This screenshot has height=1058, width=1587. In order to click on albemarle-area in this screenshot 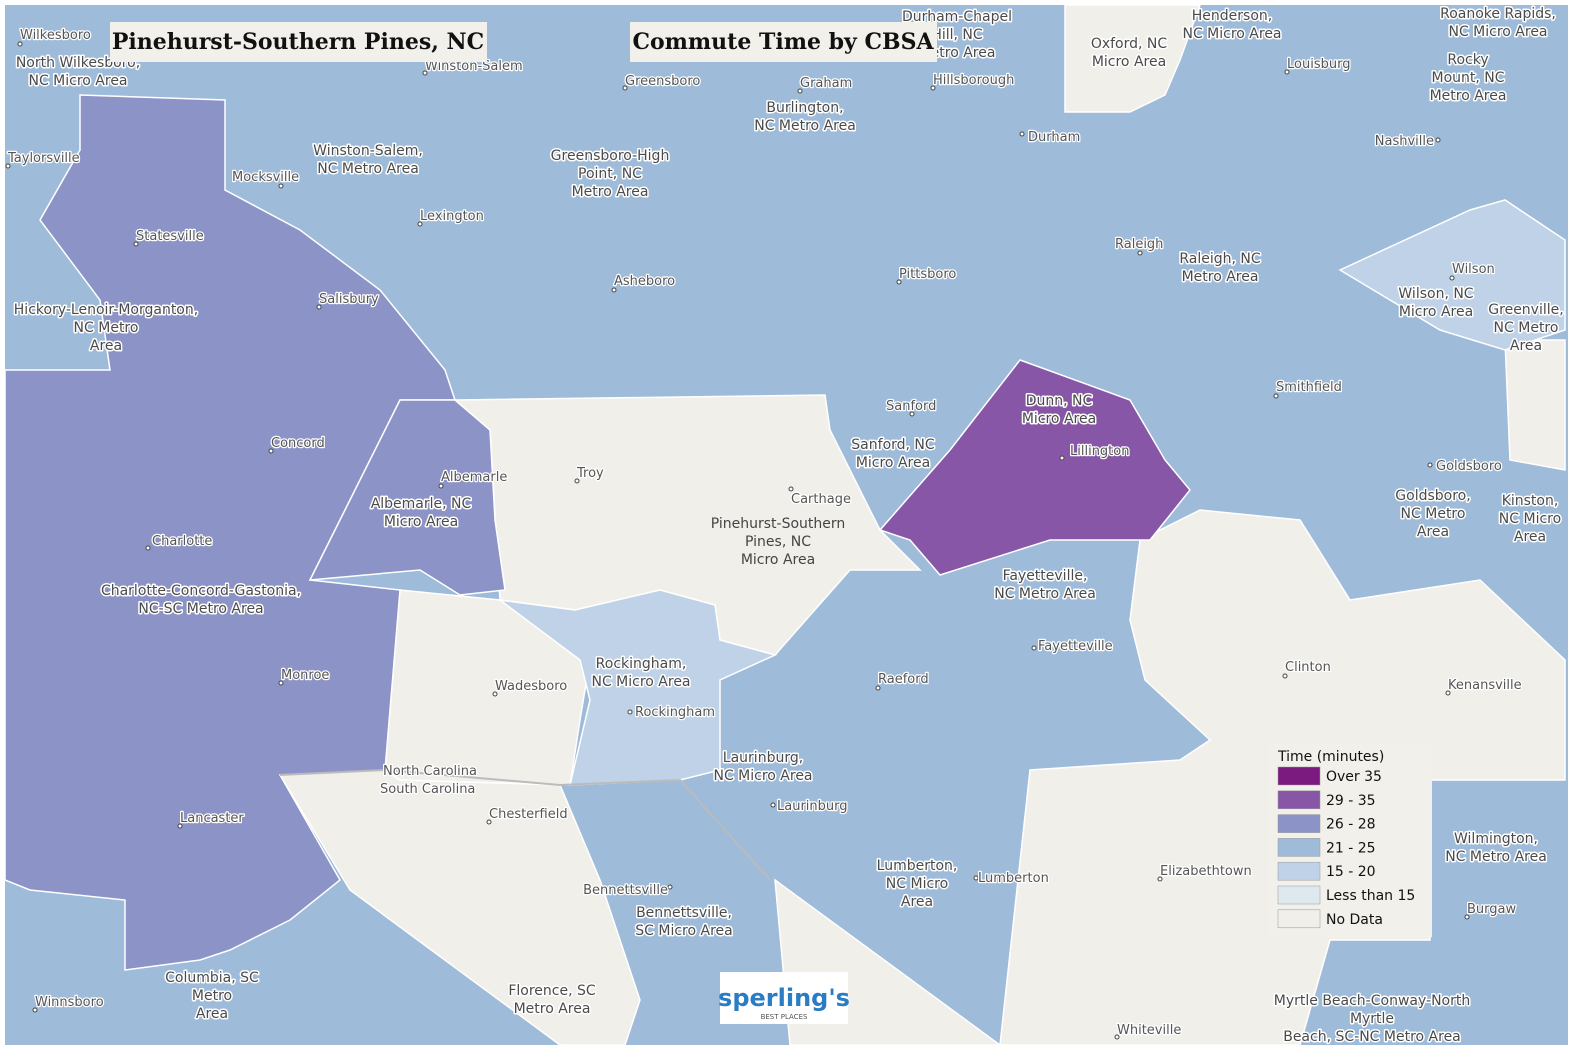, I will do `click(407, 497)`.